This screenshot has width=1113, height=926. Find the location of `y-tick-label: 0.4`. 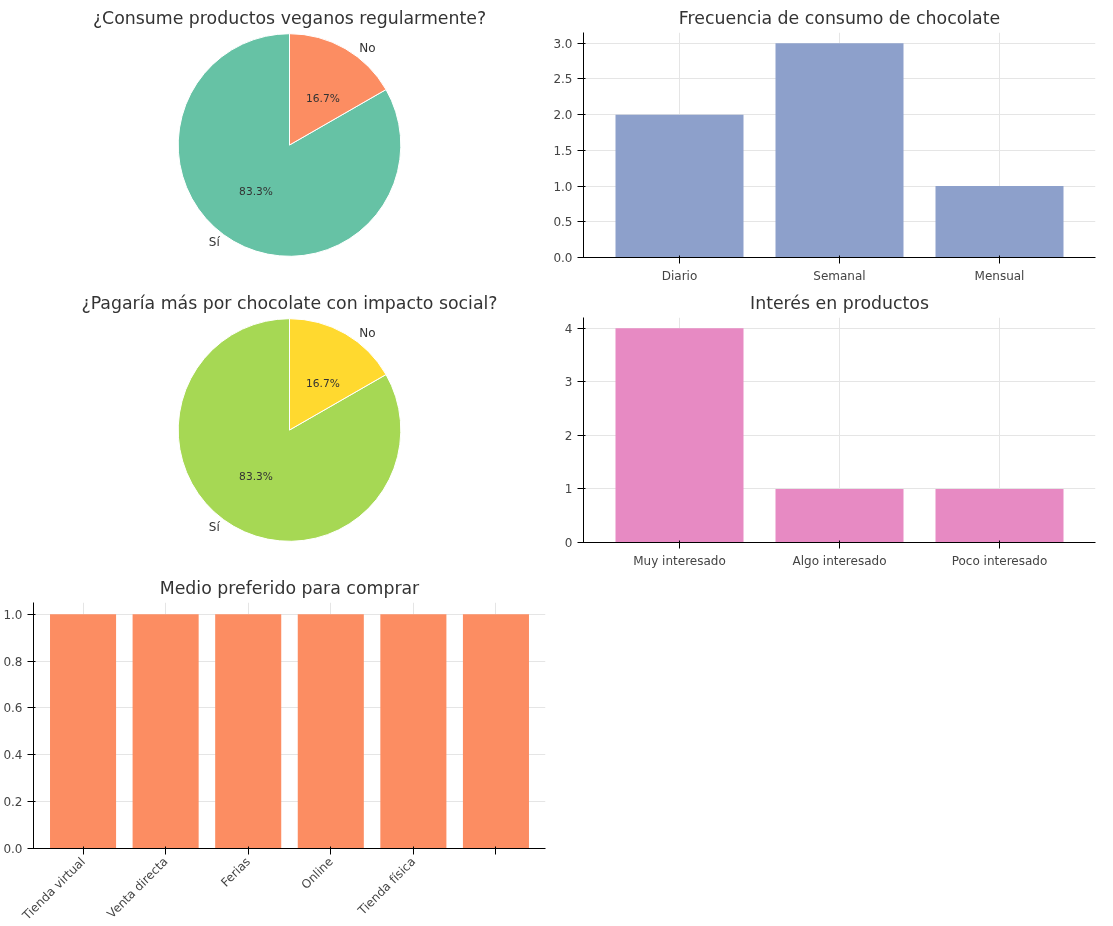

y-tick-label: 0.4 is located at coordinates (13, 755).